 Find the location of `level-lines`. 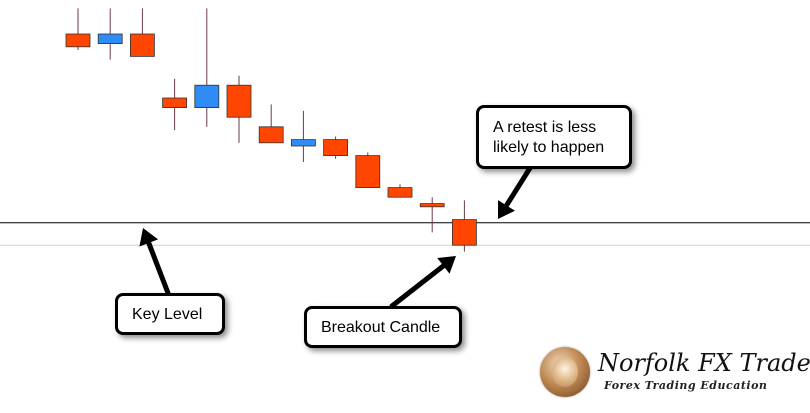

level-lines is located at coordinates (405, 234).